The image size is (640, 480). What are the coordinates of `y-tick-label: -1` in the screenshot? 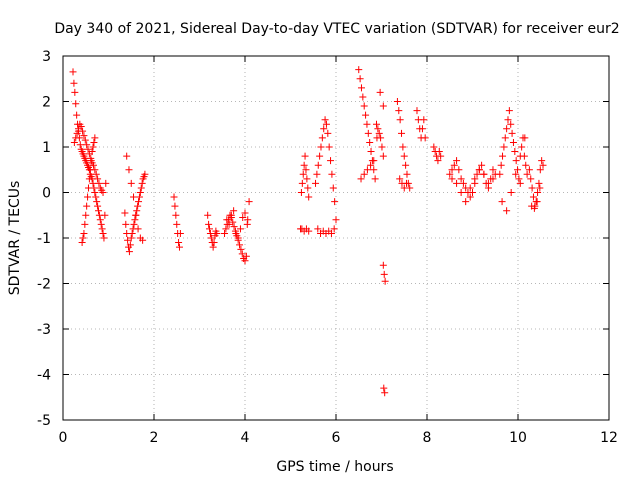 It's located at (44, 239).